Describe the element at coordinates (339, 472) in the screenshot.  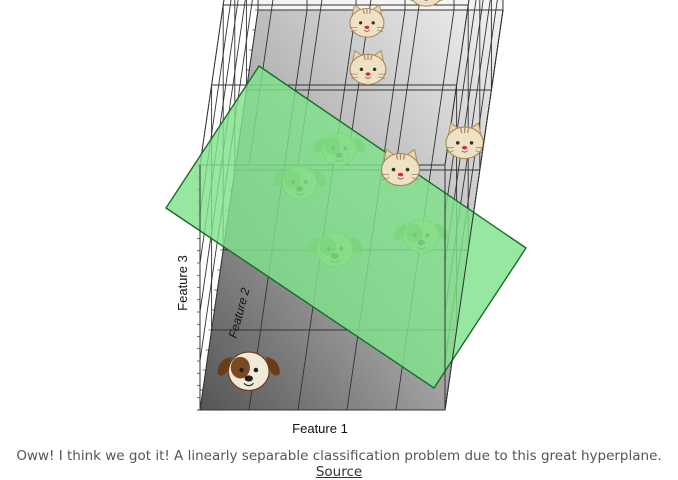
I see `source-link: Source` at that location.